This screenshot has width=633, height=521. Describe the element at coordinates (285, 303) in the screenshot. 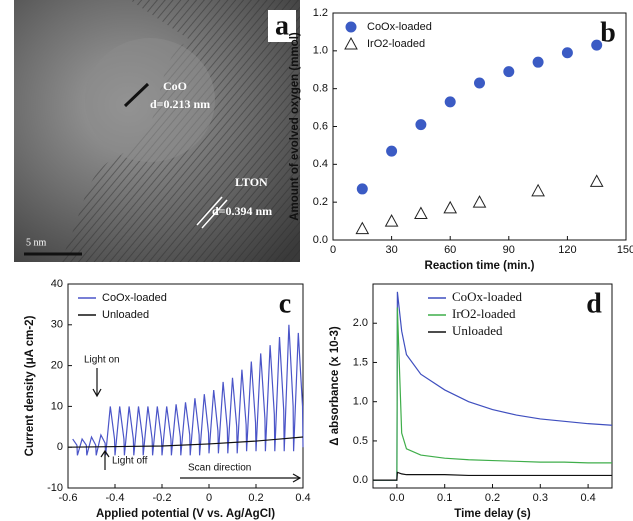

I see `panel-letter: c` at that location.